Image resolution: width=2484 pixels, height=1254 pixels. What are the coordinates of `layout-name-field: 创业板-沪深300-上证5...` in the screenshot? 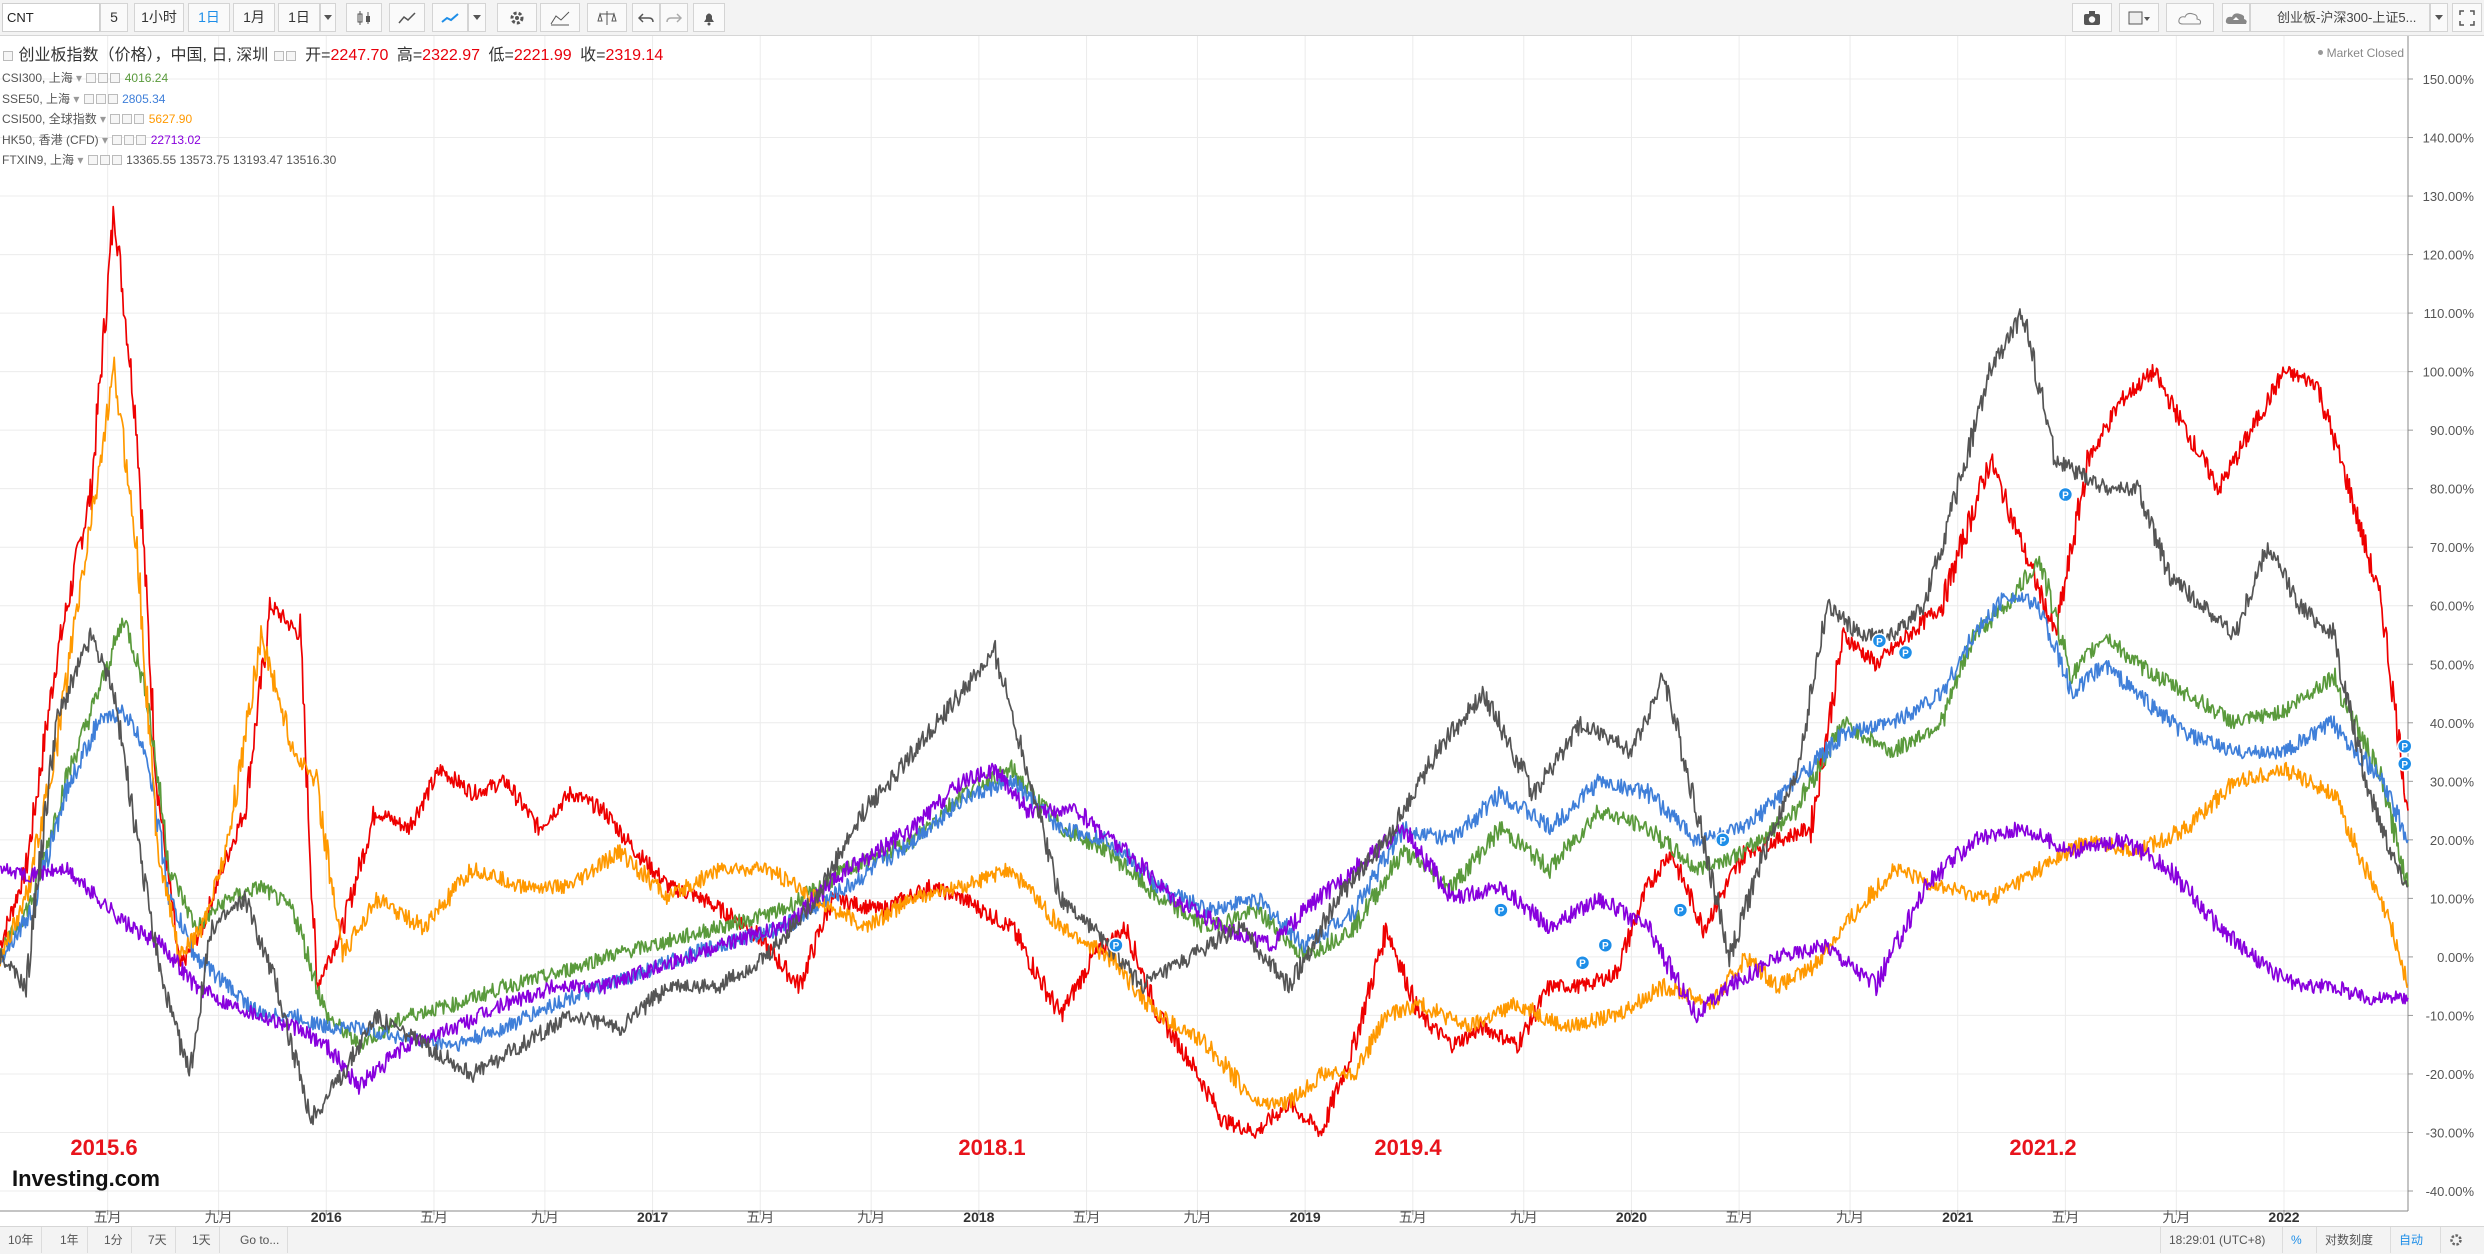 It's located at (2340, 17).